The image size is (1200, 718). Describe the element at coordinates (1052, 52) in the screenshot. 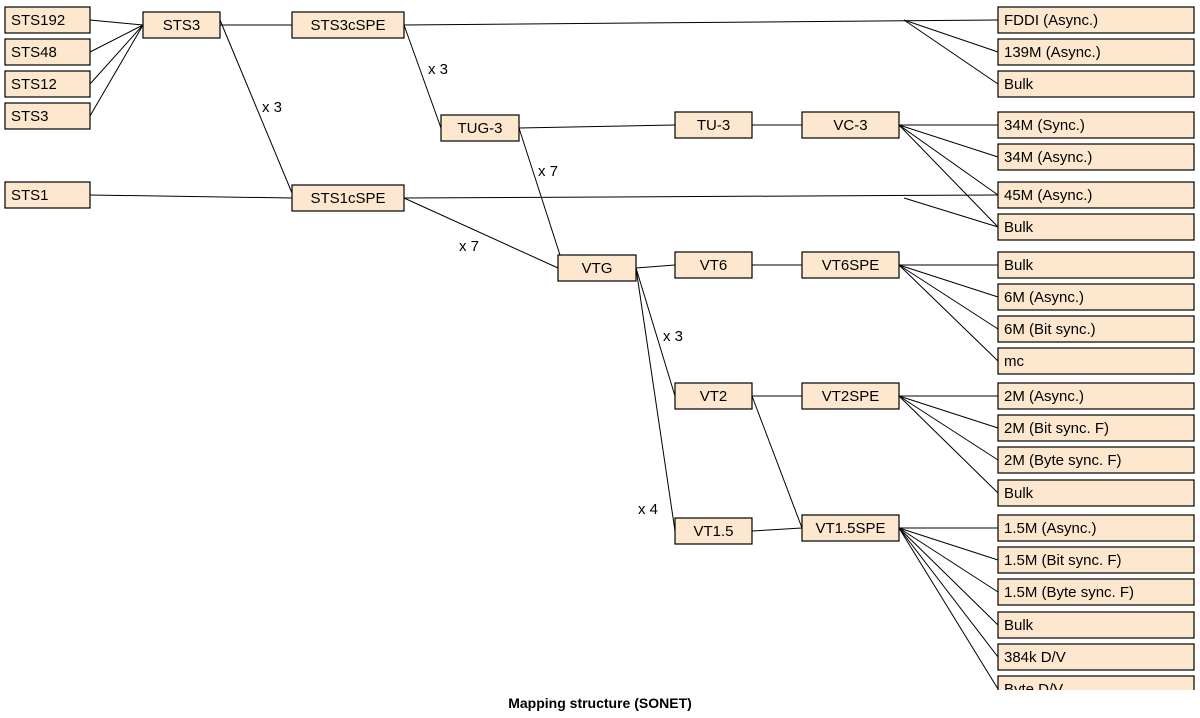

I see `node-label-m139: 139M (Async.)` at that location.